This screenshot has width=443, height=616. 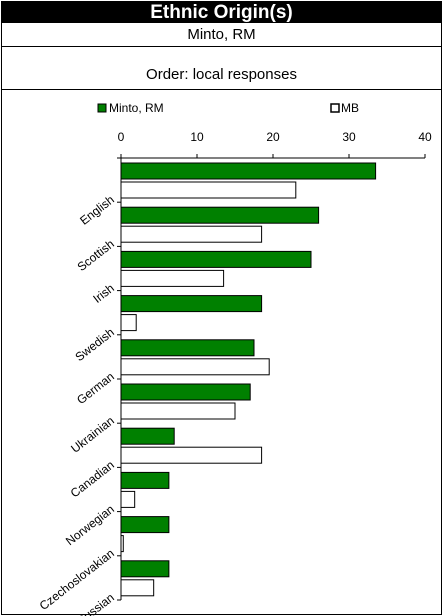 I want to click on category-label: German, so click(x=95, y=388).